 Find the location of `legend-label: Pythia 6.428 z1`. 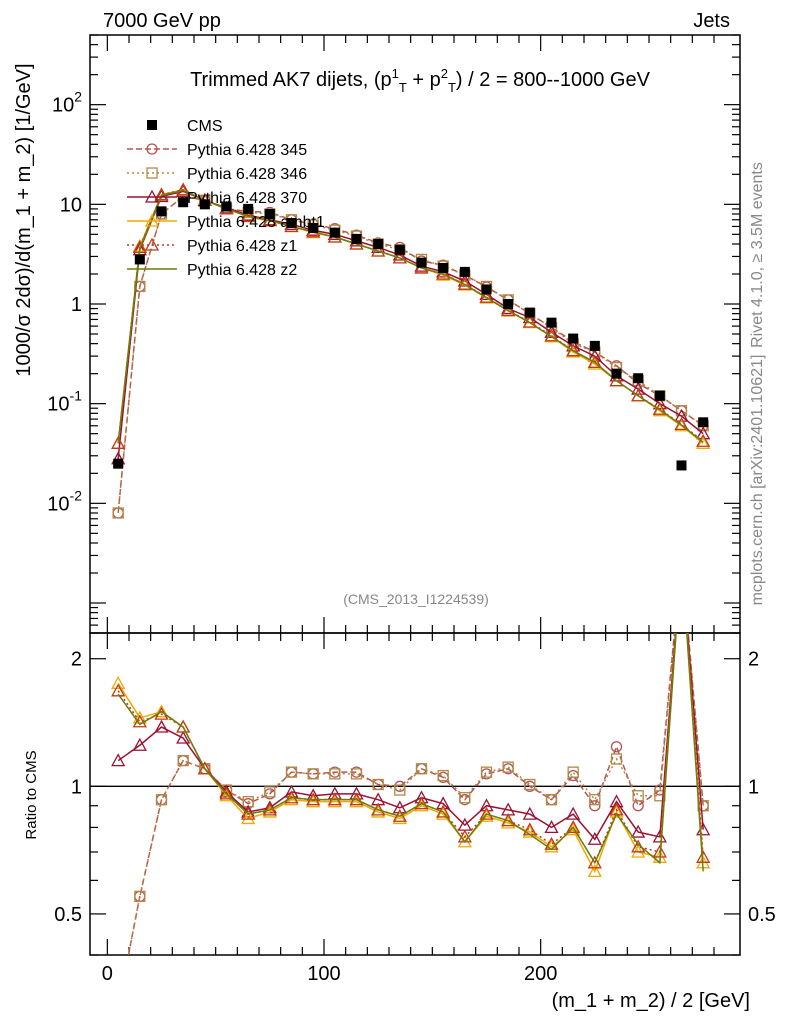

legend-label: Pythia 6.428 z1 is located at coordinates (242, 246).